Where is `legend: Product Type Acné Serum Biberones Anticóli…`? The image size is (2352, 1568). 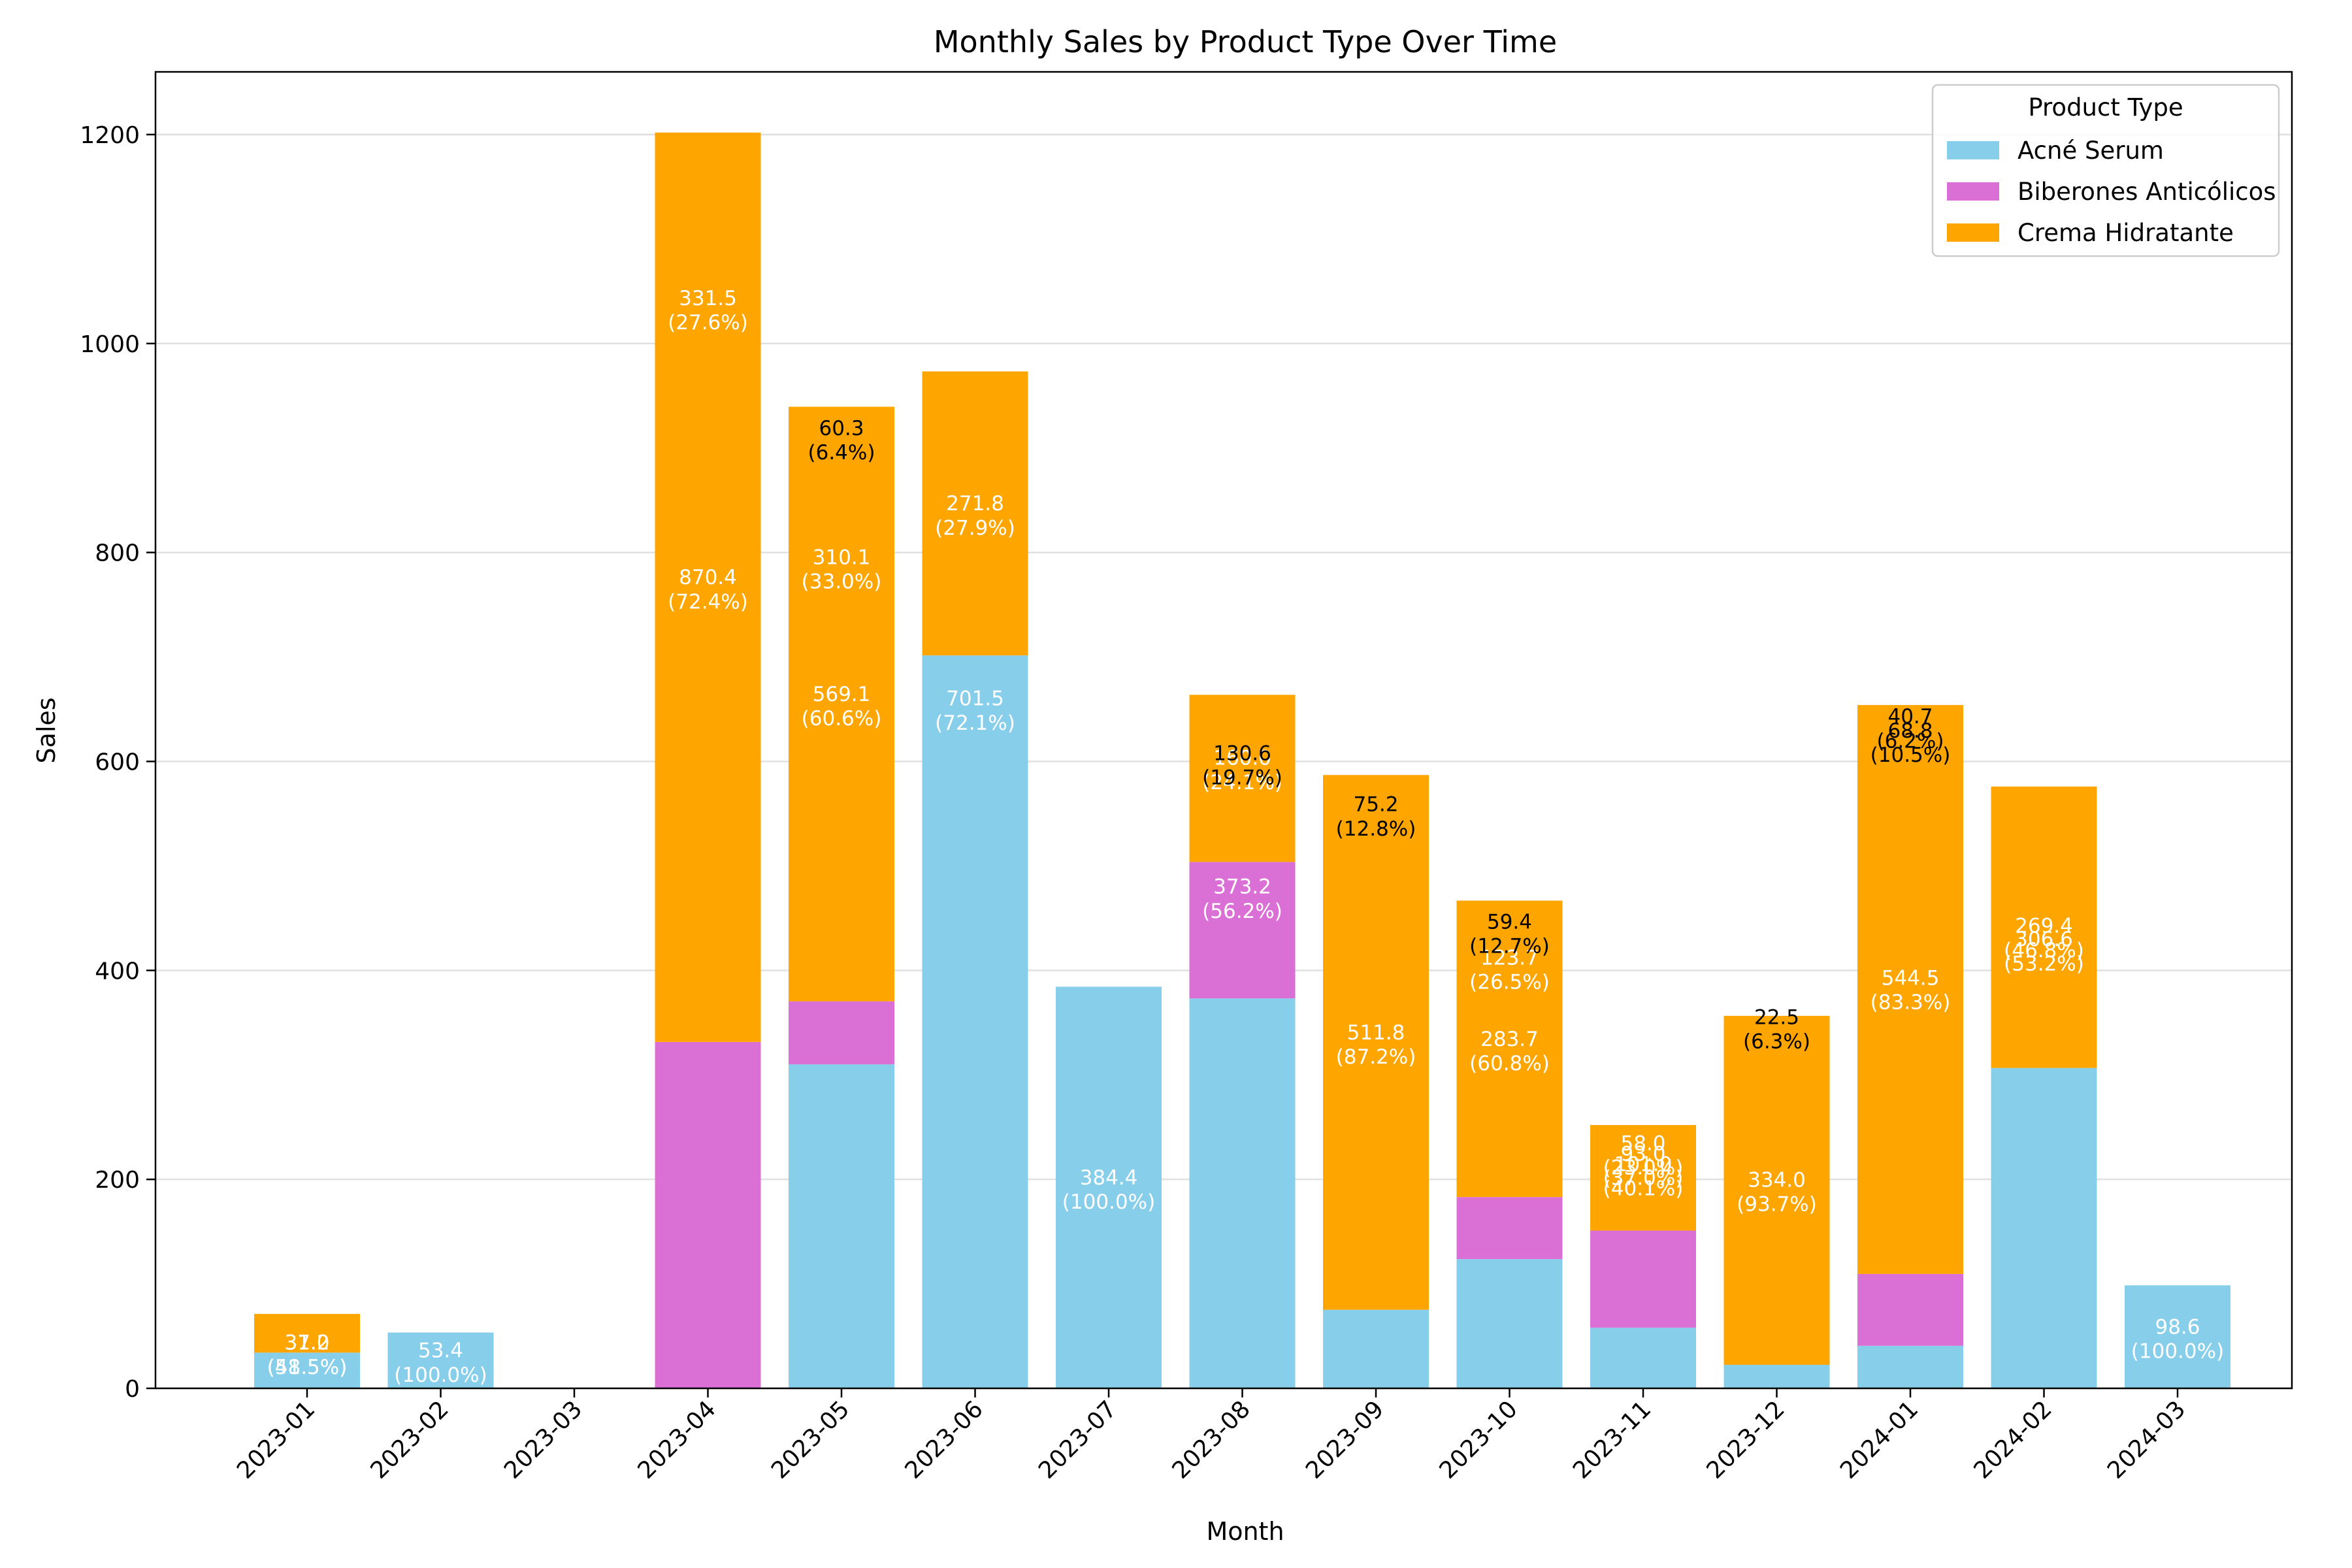
legend: Product Type Acné Serum Biberones Anticóli… is located at coordinates (2105, 170).